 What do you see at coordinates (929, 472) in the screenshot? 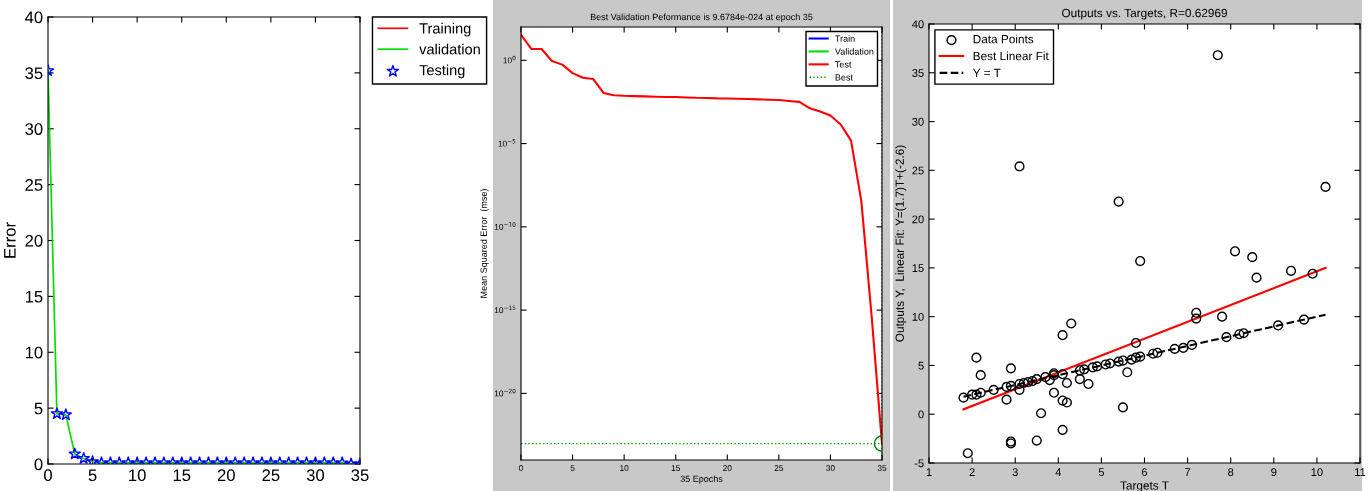
I see `x-tick-label: 1` at bounding box center [929, 472].